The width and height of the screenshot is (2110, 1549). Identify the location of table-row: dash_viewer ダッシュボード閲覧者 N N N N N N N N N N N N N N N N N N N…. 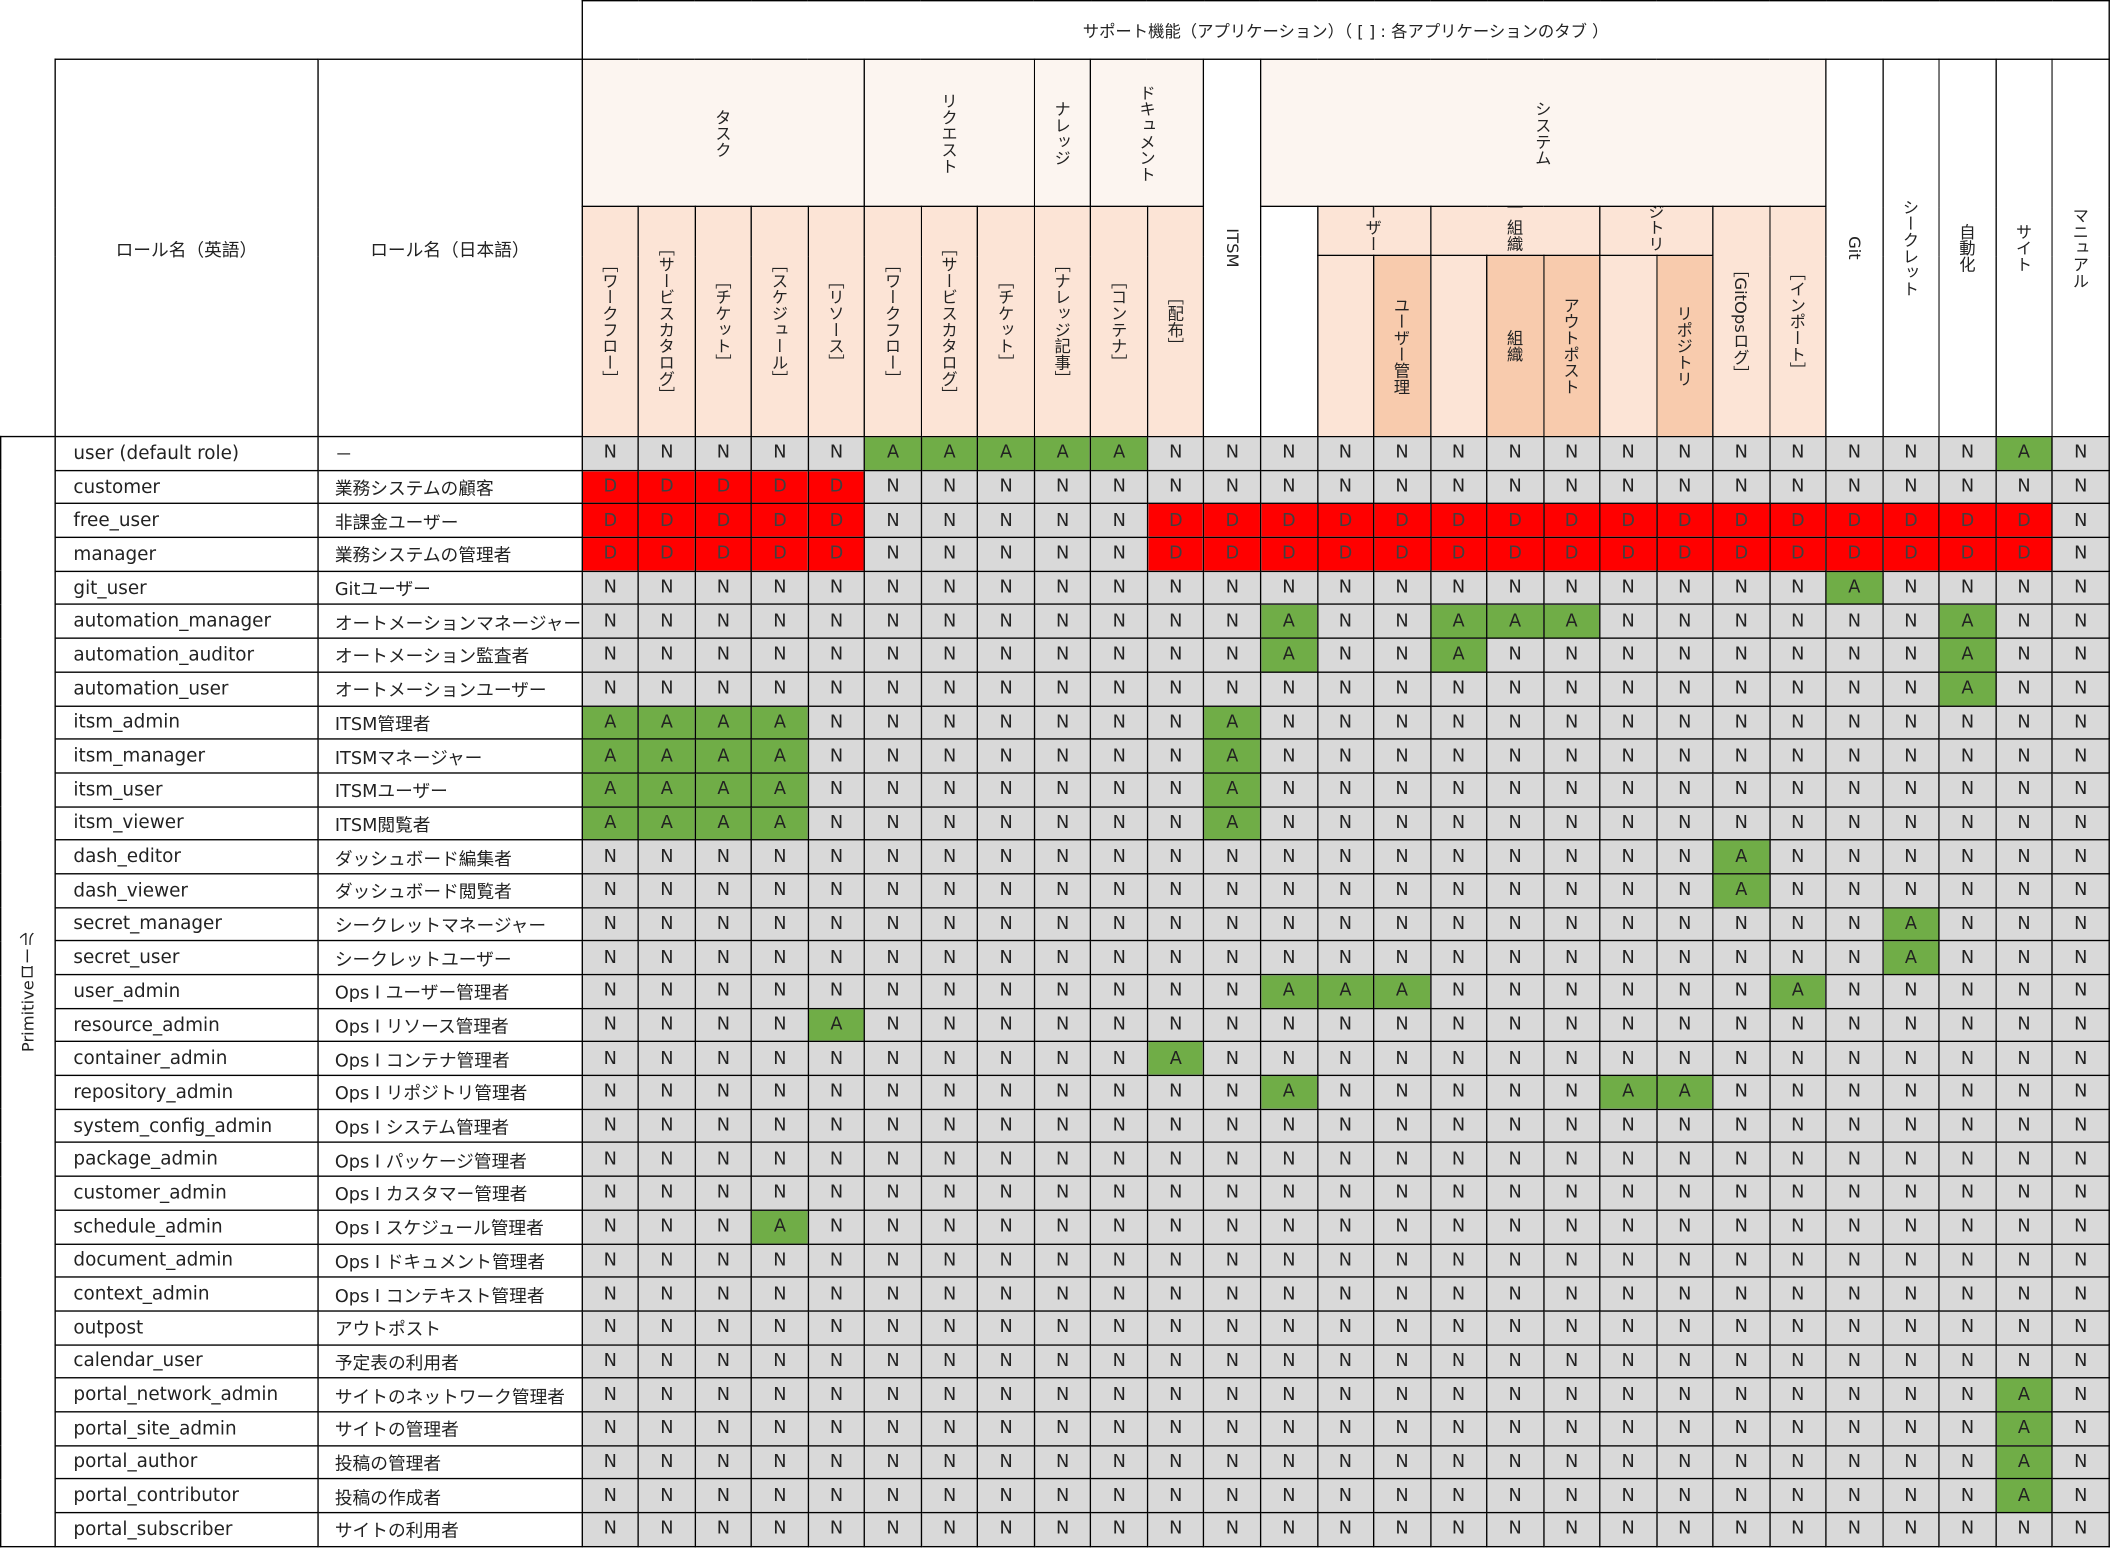
(1055, 891).